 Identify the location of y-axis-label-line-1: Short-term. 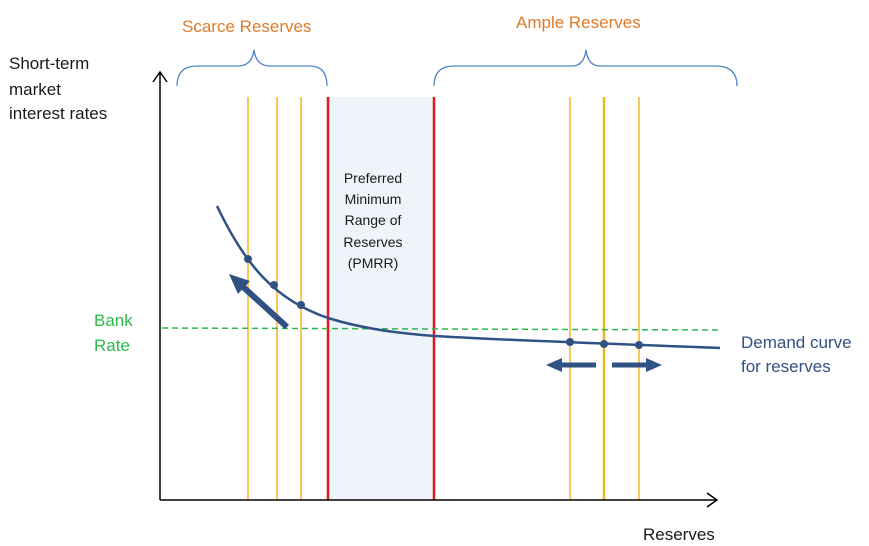
(49, 63).